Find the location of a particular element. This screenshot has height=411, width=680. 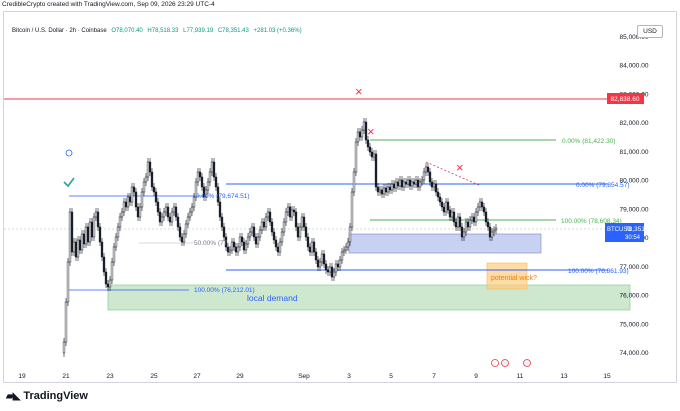

info-marker-icon is located at coordinates (69, 153).